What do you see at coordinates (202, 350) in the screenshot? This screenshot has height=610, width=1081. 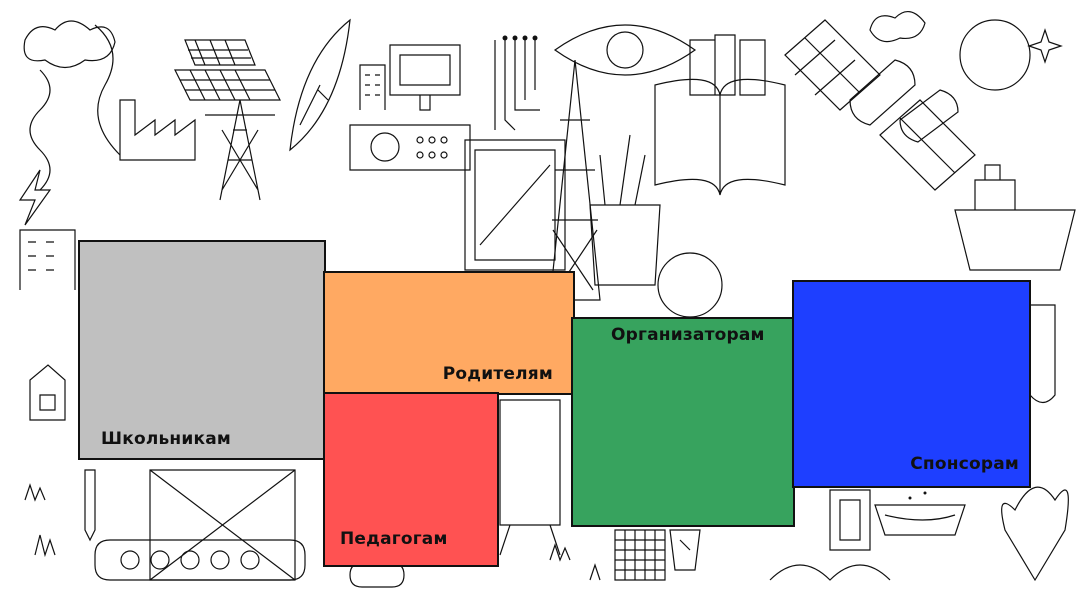 I see `students-tile: Школьникам` at bounding box center [202, 350].